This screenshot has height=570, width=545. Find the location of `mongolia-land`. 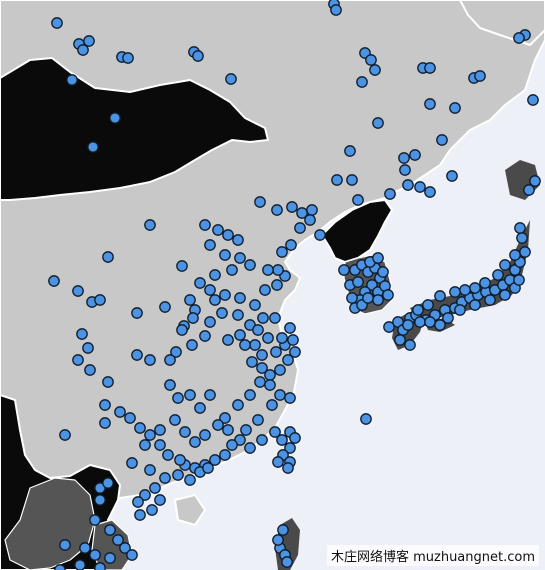

mongolia-land is located at coordinates (134, 129).